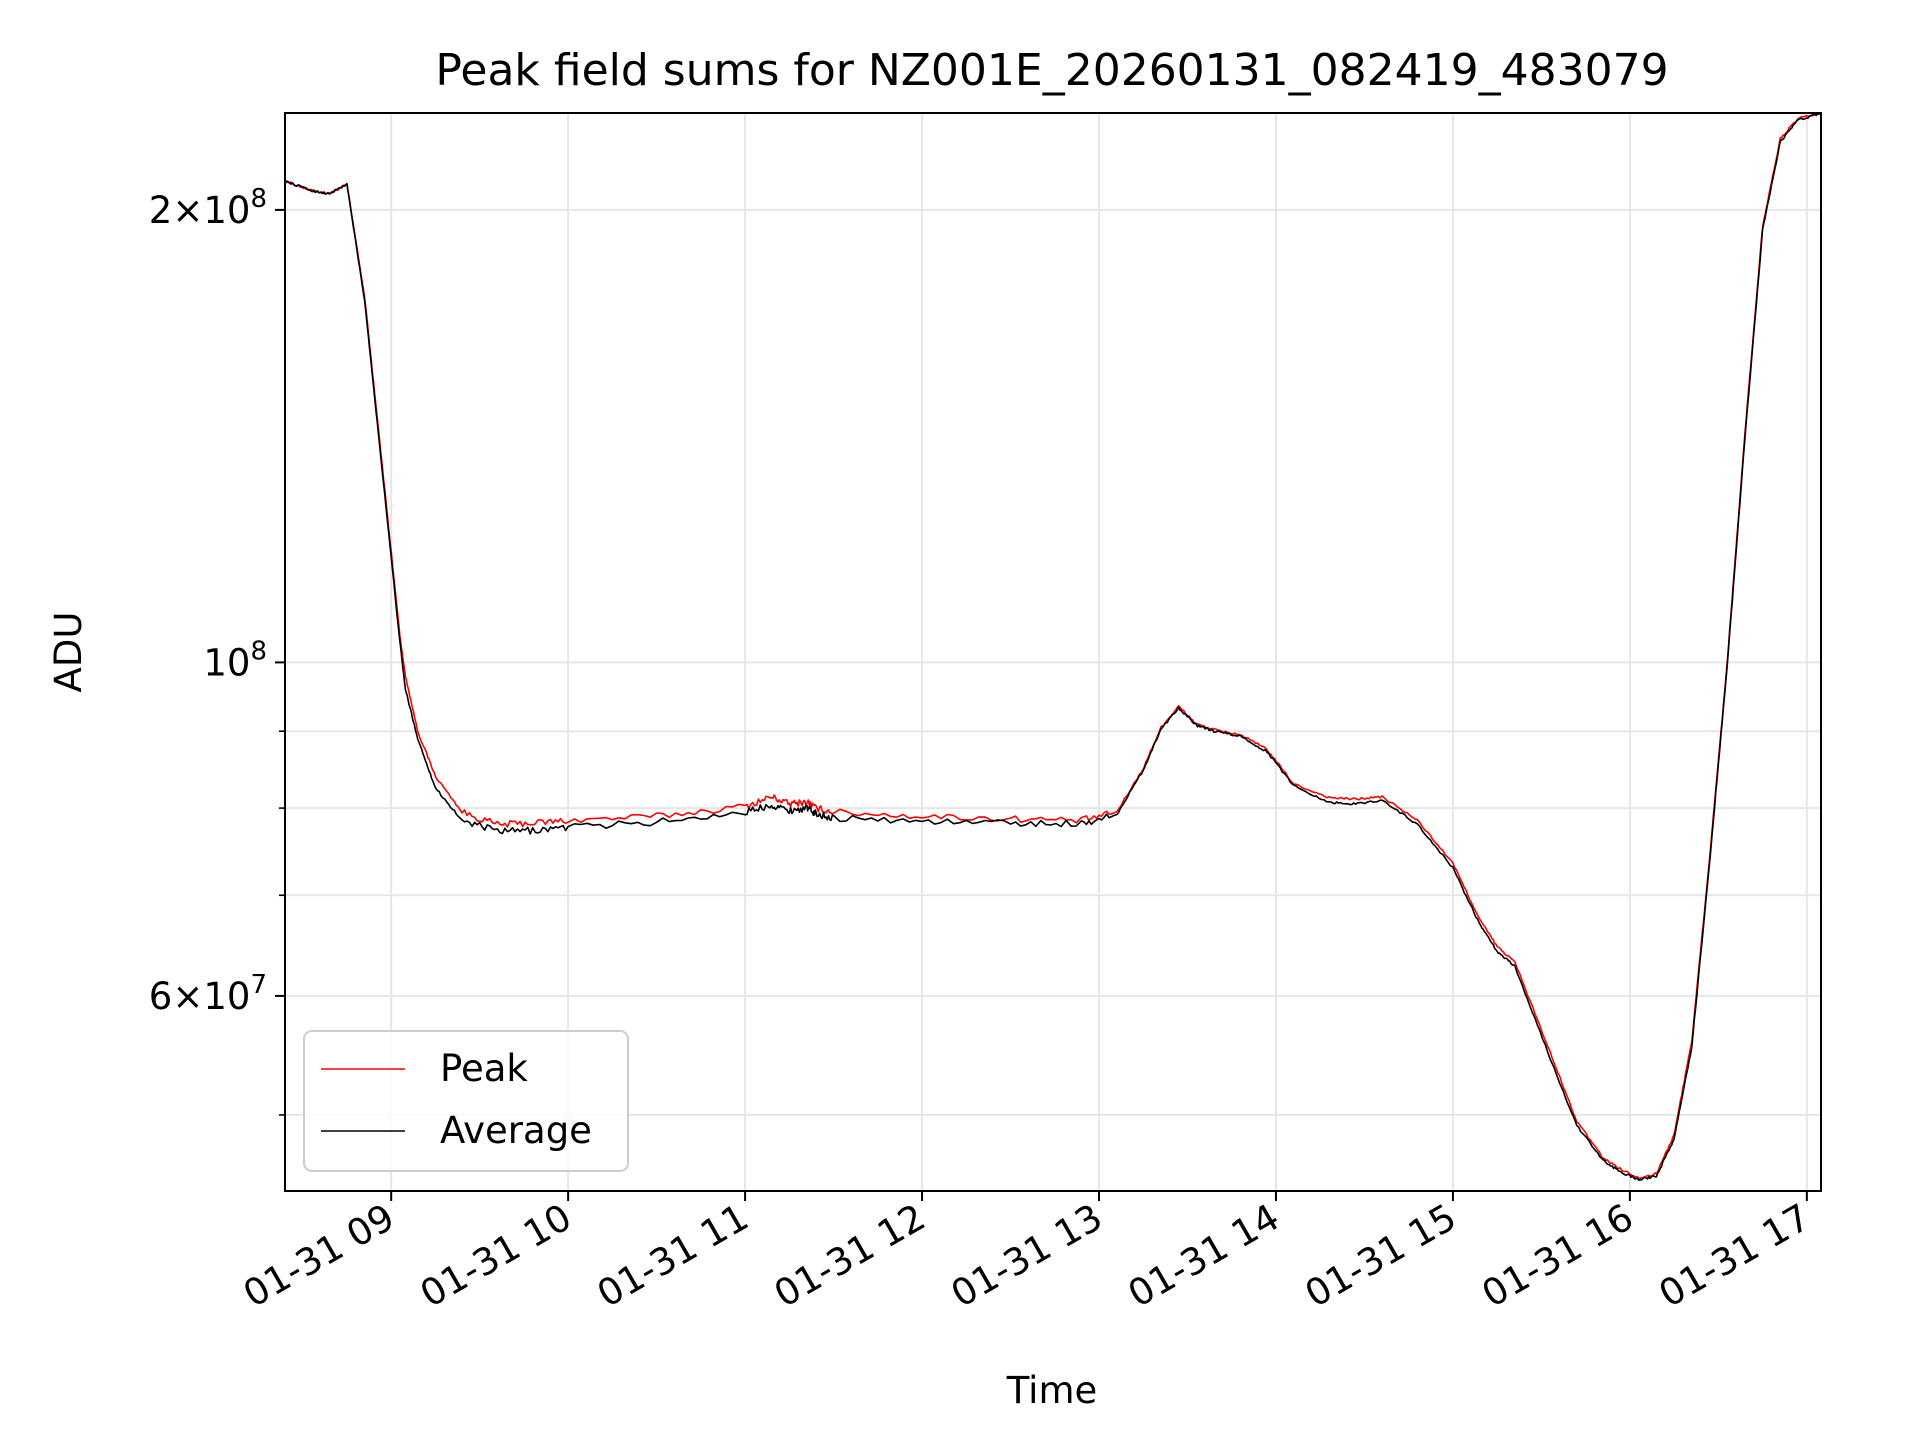 This screenshot has height=1445, width=1920. Describe the element at coordinates (161, 996) in the screenshot. I see `y-tick-mantissa: 6` at that location.